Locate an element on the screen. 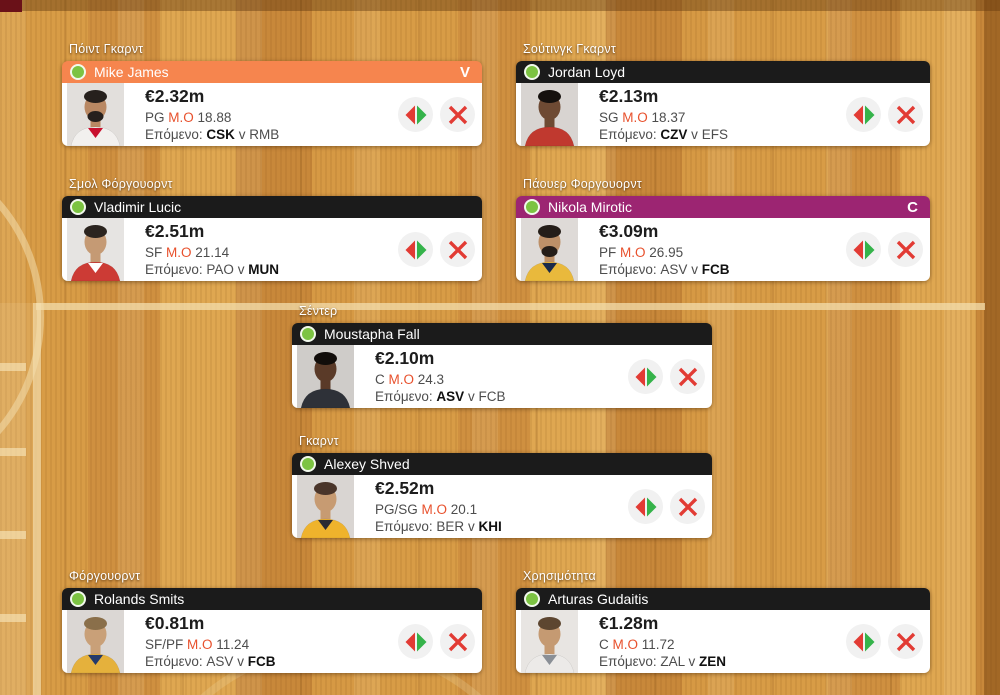 The image size is (1000, 695). player-info: €2.52m PG/SG M.O 20.1 Επόμενο: BER v KHI is located at coordinates (438, 506).